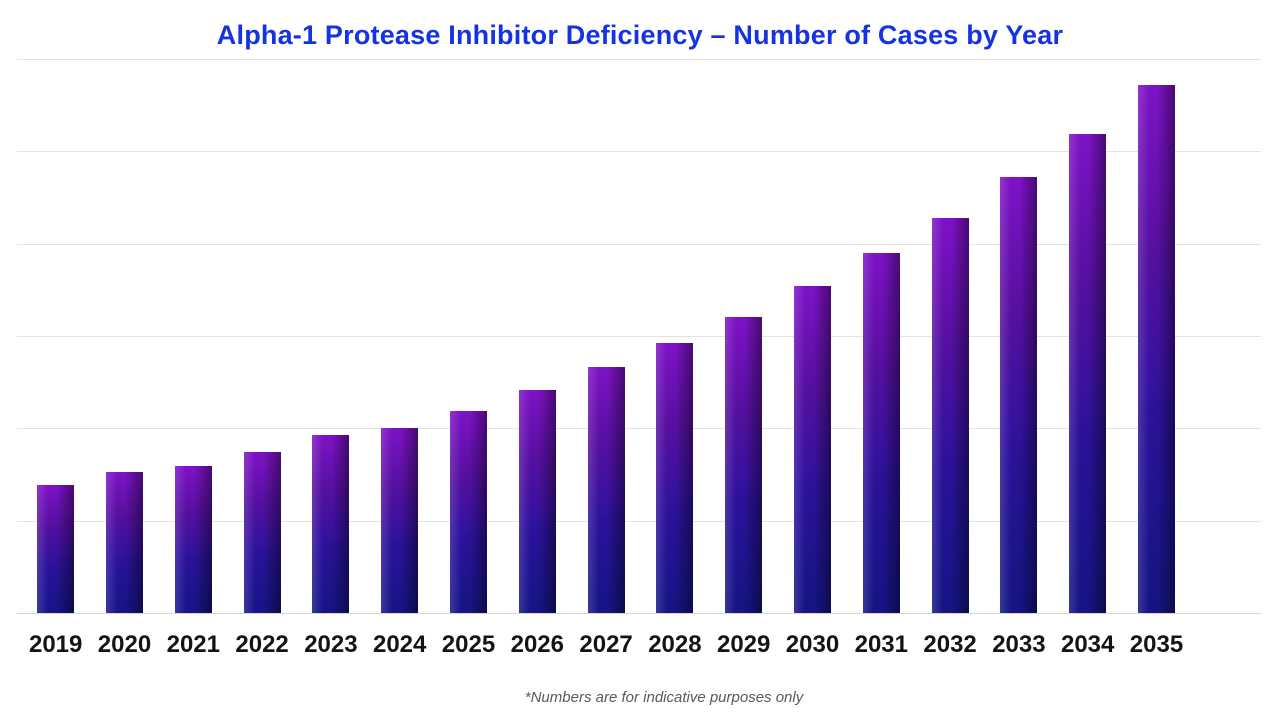 The width and height of the screenshot is (1280, 720). I want to click on x-axis-label-2019: 2019, so click(55, 644).